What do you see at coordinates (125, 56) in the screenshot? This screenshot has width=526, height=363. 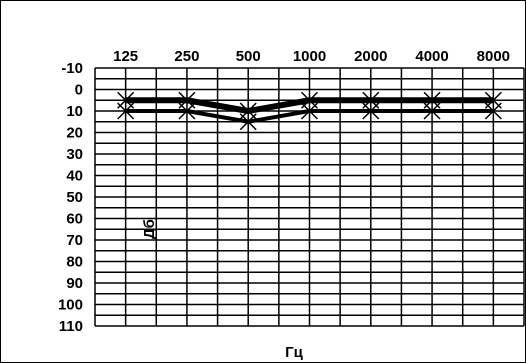 I see `x-tick-label: 125` at bounding box center [125, 56].